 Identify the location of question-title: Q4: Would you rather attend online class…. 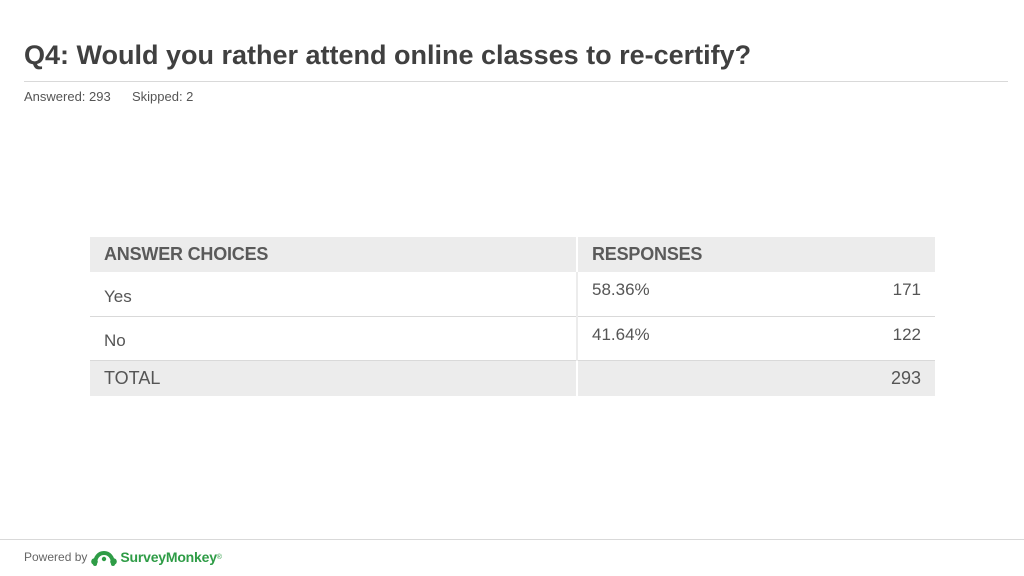
(388, 55).